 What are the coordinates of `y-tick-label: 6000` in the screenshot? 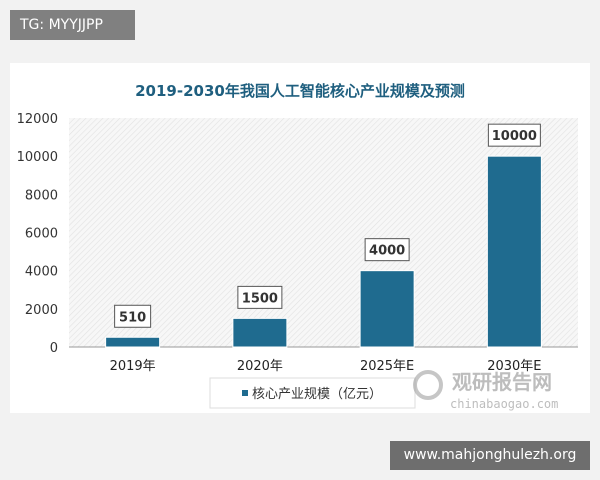 It's located at (41, 234).